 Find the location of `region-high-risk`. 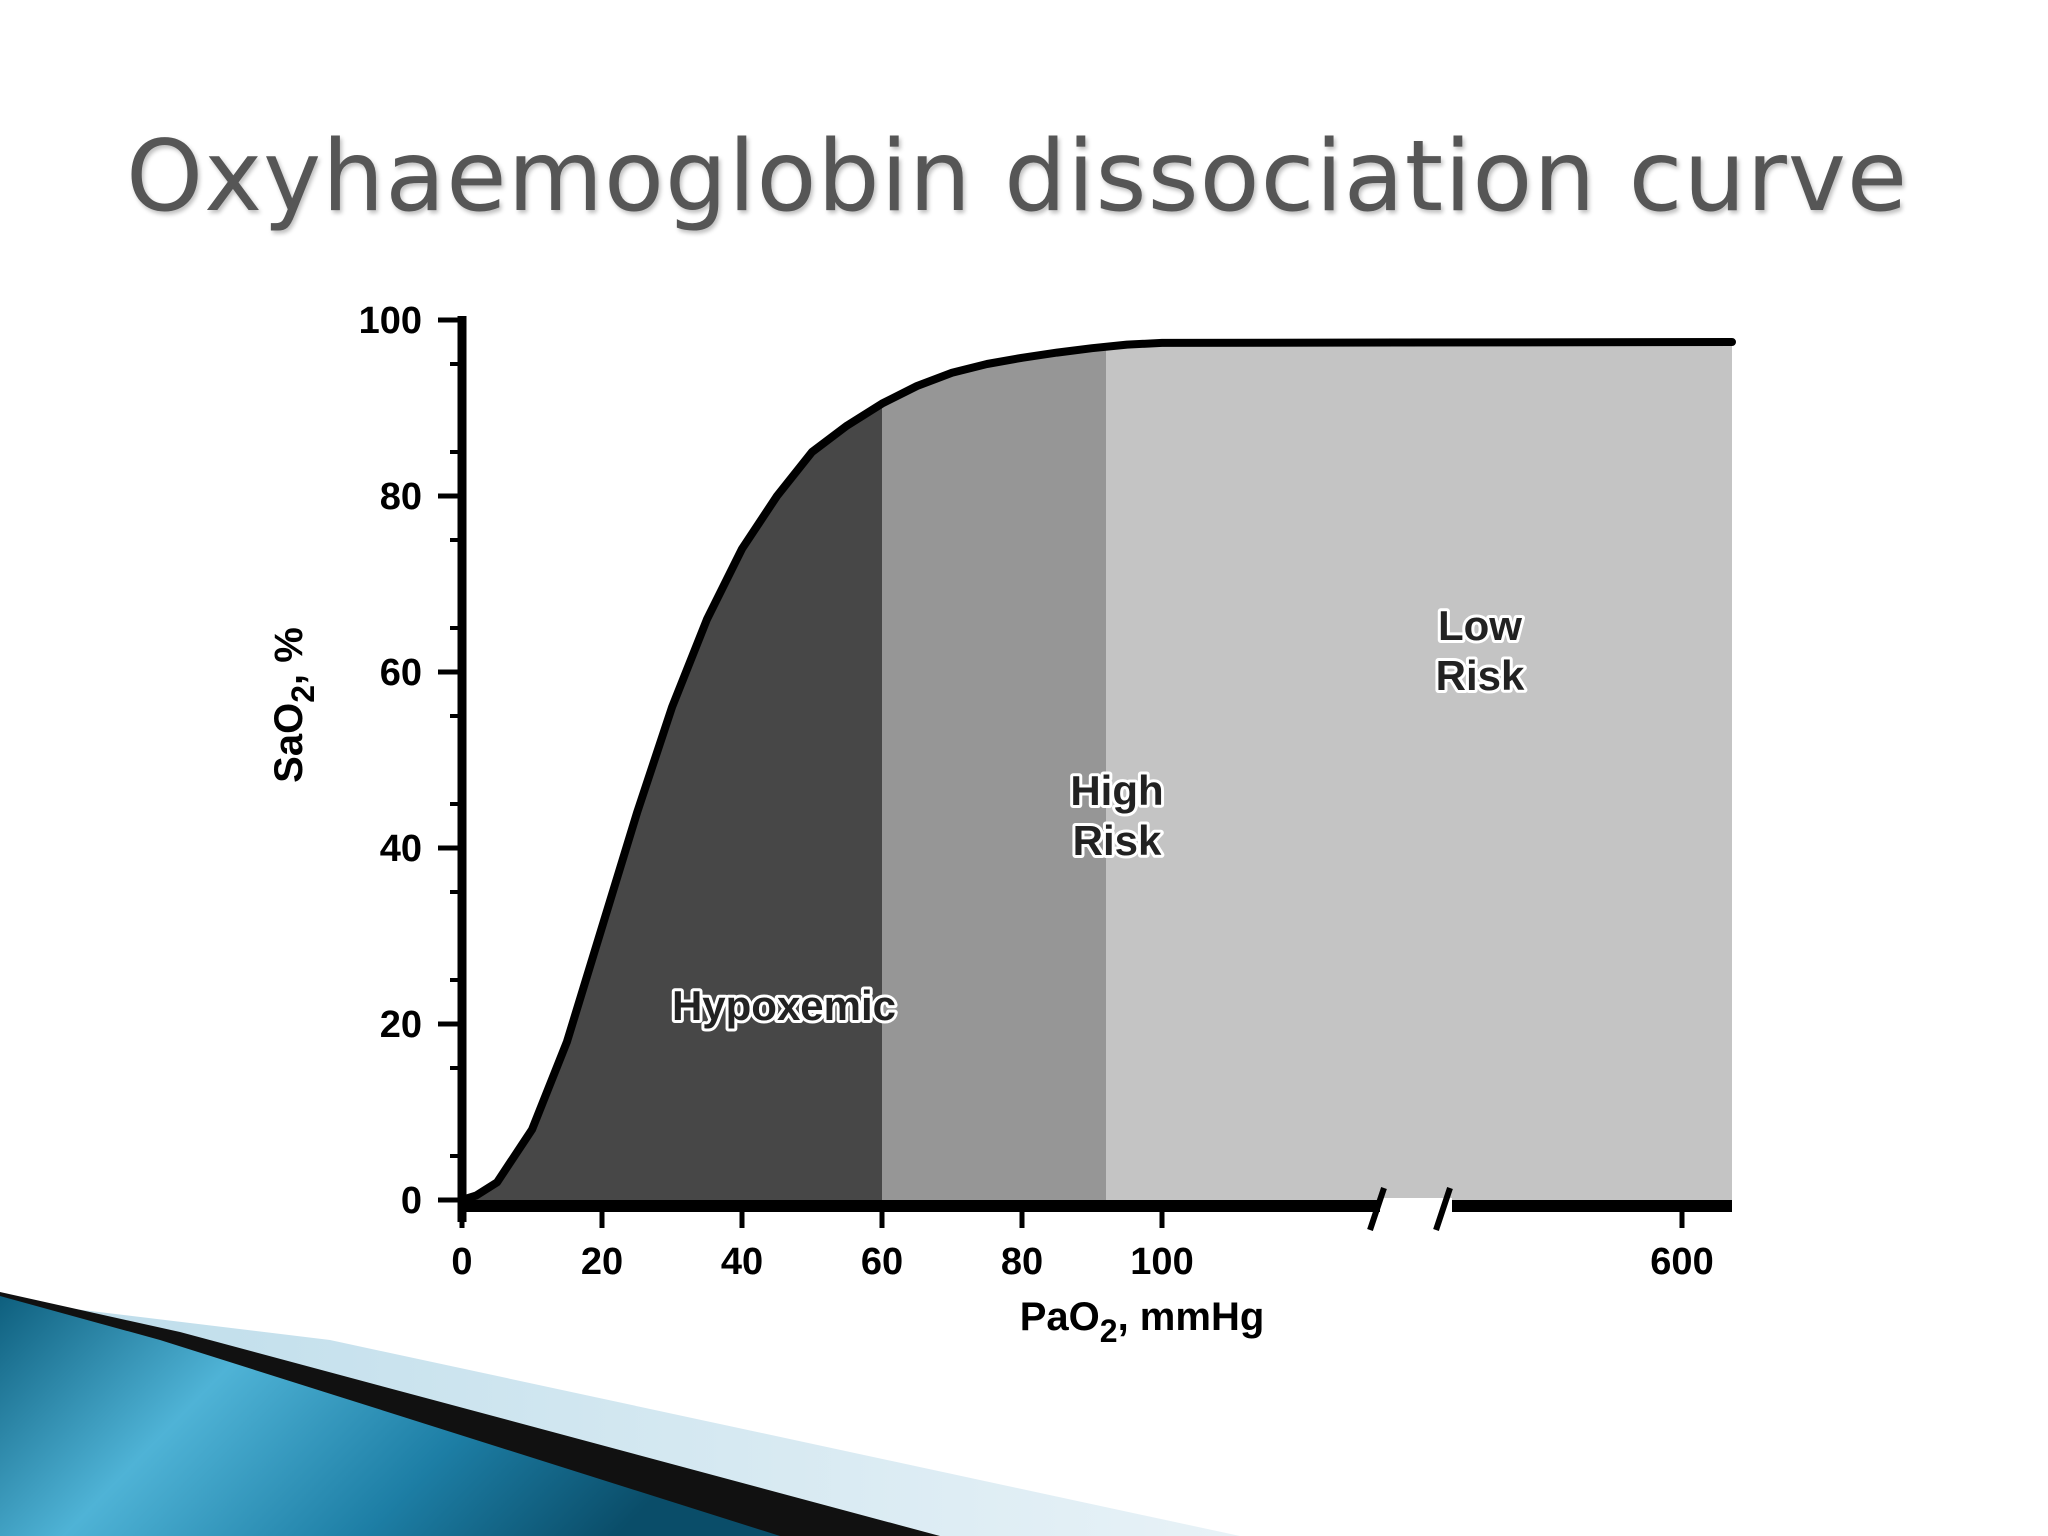

region-high-risk is located at coordinates (994, 773).